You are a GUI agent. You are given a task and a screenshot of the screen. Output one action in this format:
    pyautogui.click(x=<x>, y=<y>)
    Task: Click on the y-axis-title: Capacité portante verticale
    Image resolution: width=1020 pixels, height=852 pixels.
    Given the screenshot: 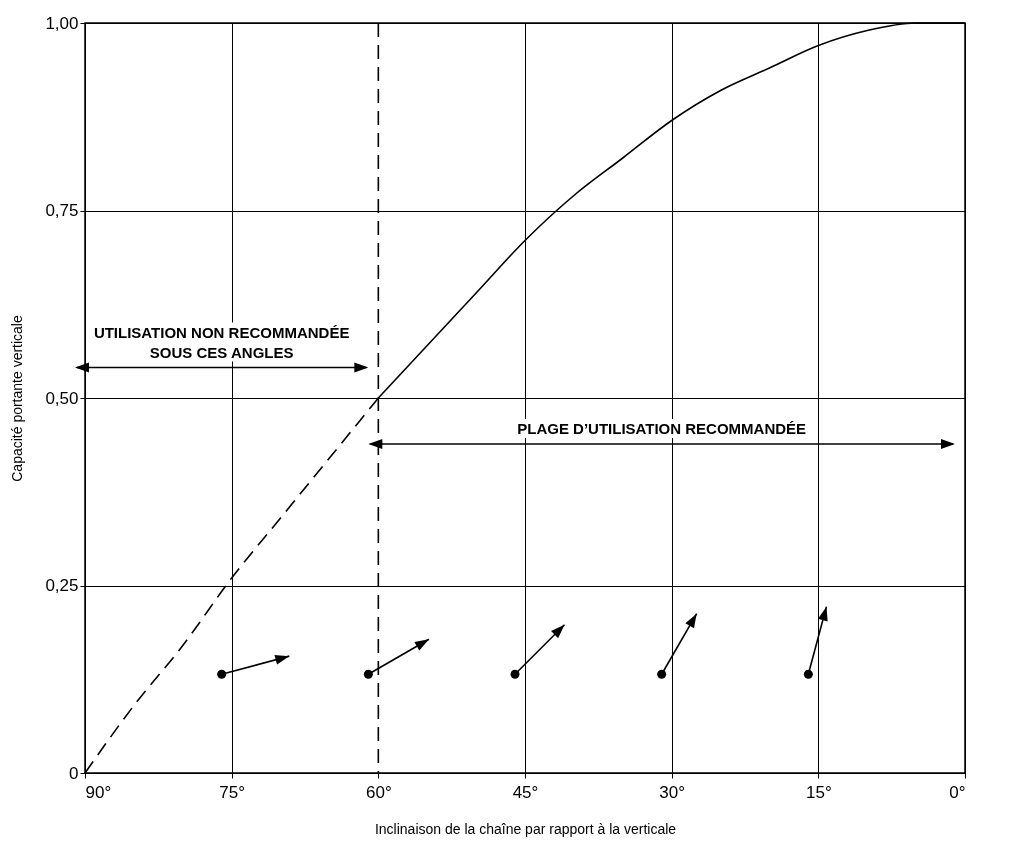 What is the action you would take?
    pyautogui.click(x=17, y=398)
    